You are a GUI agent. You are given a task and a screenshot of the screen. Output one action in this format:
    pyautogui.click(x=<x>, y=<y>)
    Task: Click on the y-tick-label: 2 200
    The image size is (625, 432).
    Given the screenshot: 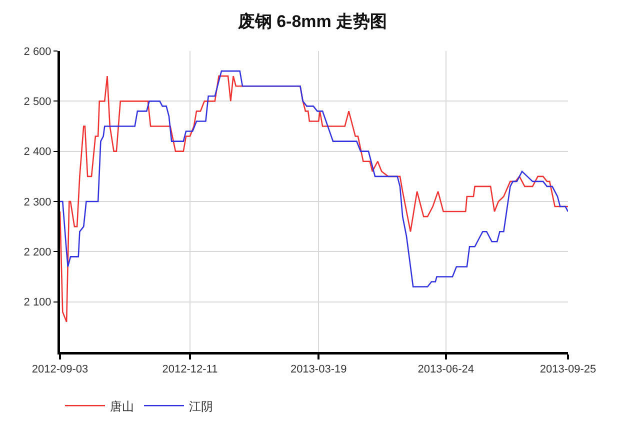 What is the action you would take?
    pyautogui.click(x=38, y=252)
    